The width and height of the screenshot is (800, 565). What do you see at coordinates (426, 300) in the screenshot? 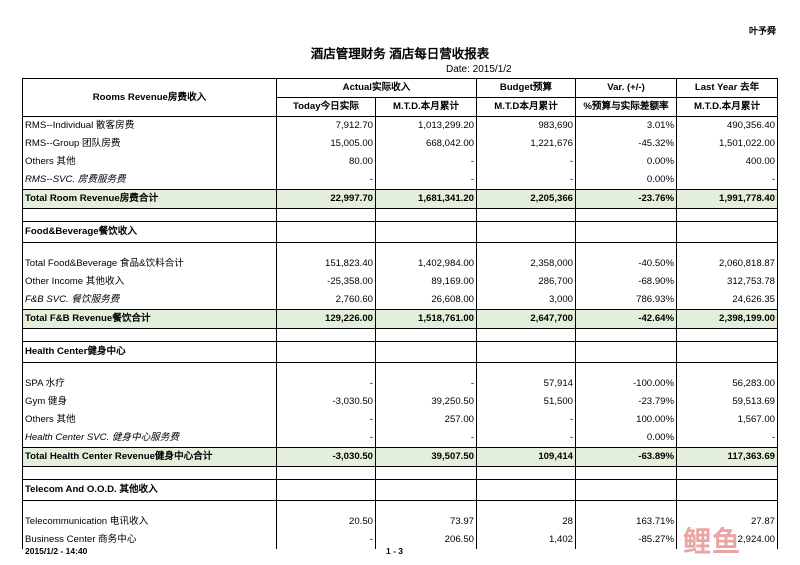
I see `cell-mtd: 26,608.00` at bounding box center [426, 300].